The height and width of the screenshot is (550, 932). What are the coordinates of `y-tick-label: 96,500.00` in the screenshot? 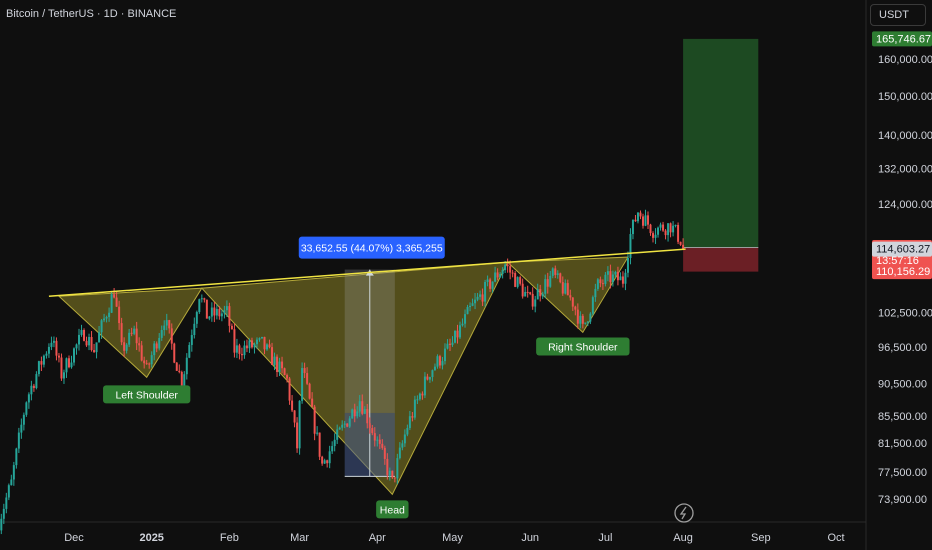 It's located at (902, 348).